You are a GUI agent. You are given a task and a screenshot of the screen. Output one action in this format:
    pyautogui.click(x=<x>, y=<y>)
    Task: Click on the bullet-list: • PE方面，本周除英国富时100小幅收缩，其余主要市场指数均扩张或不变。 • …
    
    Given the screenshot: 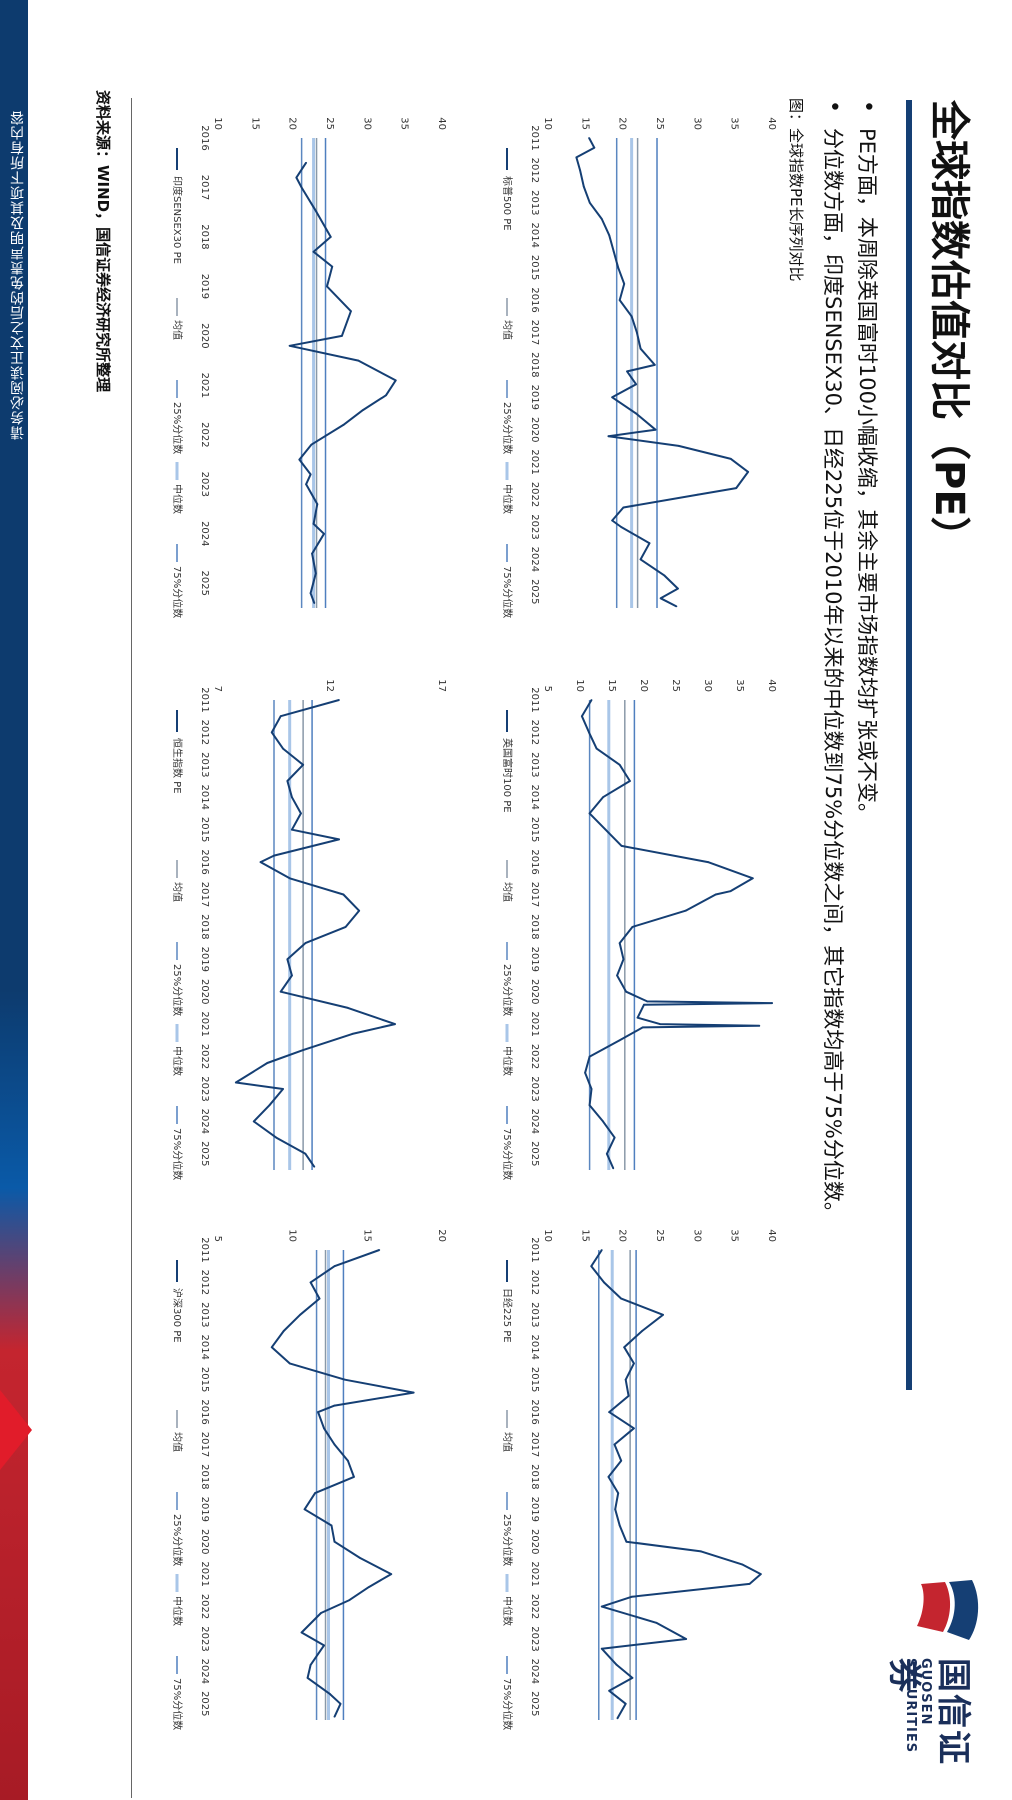 What is the action you would take?
    pyautogui.click(x=850, y=900)
    